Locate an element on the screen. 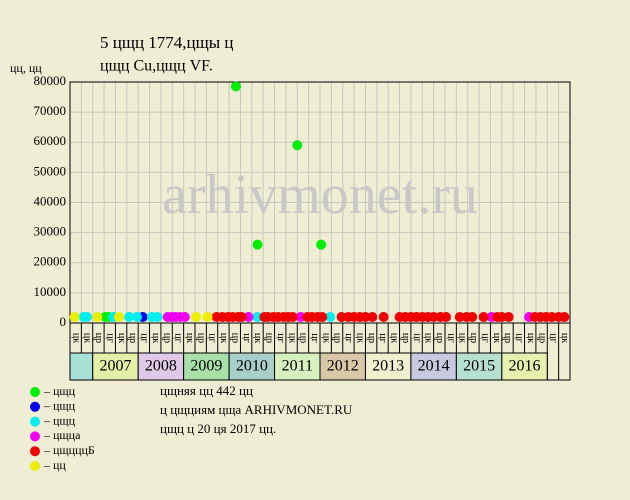  y-tick-label: 50000 is located at coordinates (50, 170).